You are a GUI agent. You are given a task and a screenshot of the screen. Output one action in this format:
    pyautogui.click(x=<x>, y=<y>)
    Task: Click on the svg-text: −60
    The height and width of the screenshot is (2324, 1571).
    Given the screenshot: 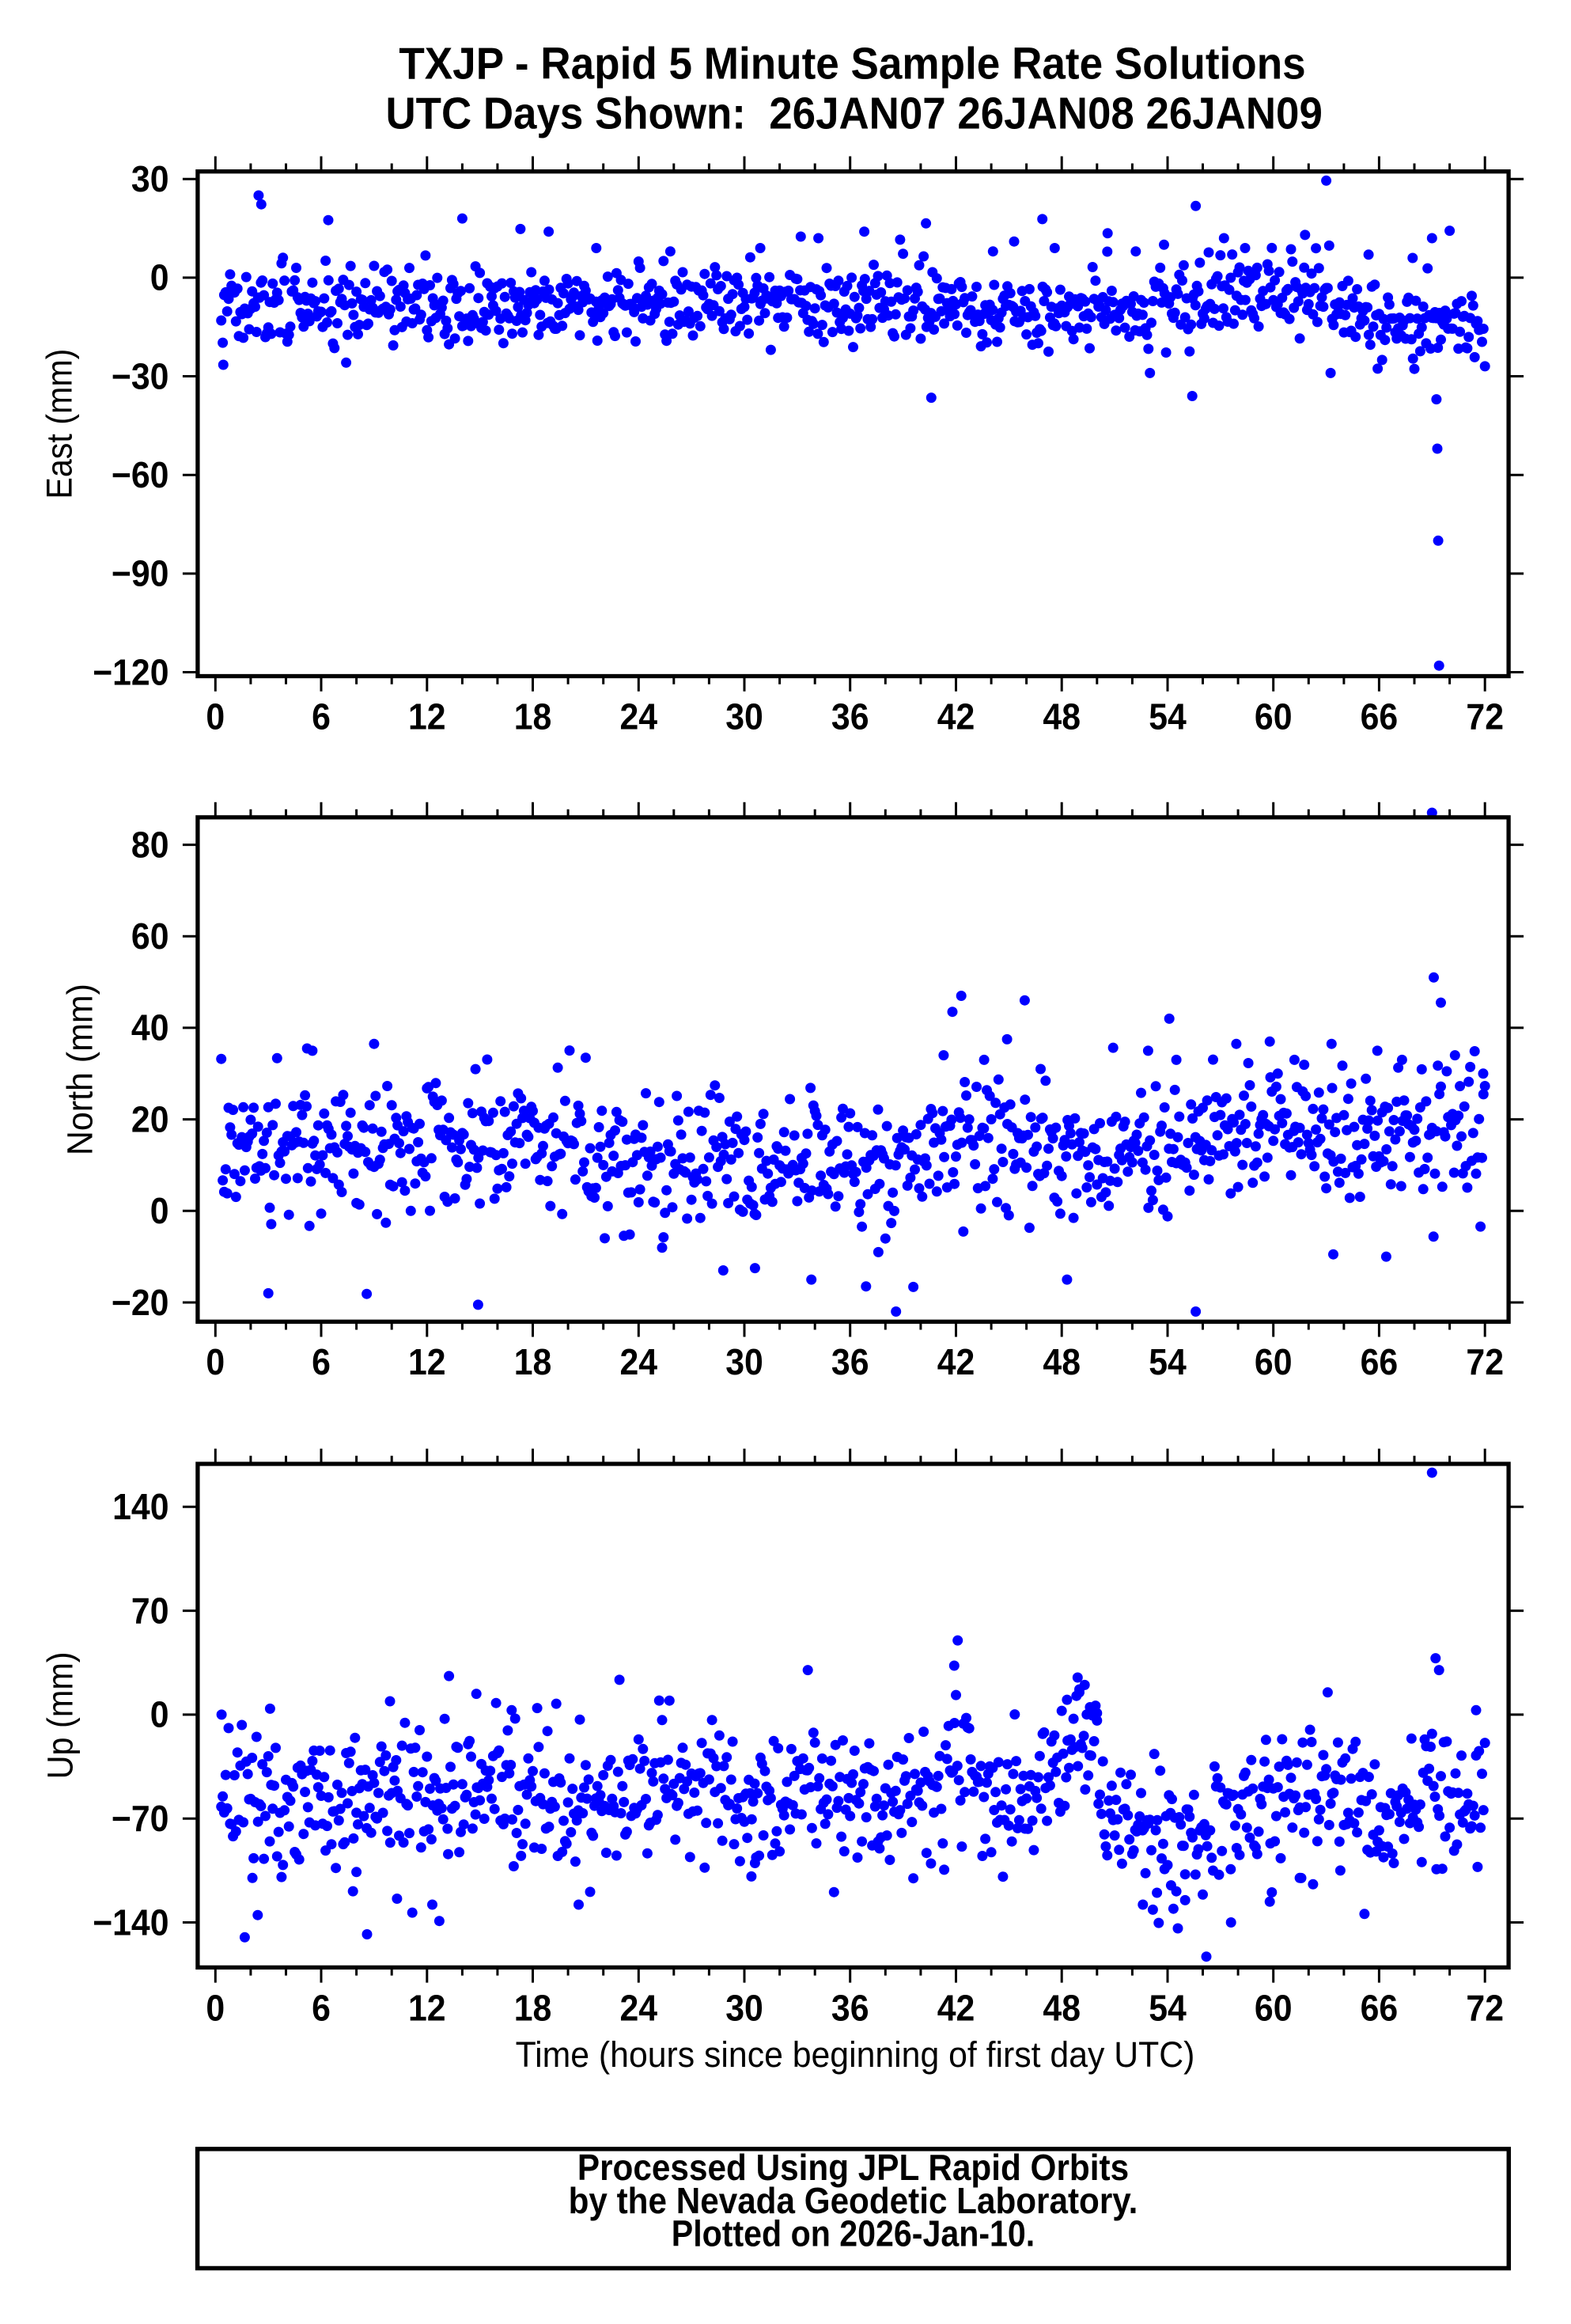 What is the action you would take?
    pyautogui.click(x=140, y=474)
    